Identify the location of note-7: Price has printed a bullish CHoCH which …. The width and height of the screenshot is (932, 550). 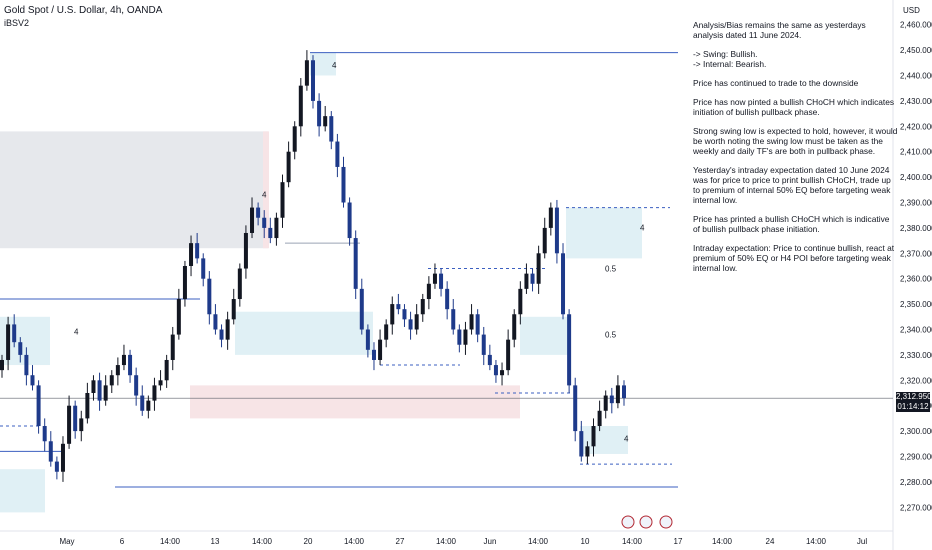
(791, 224).